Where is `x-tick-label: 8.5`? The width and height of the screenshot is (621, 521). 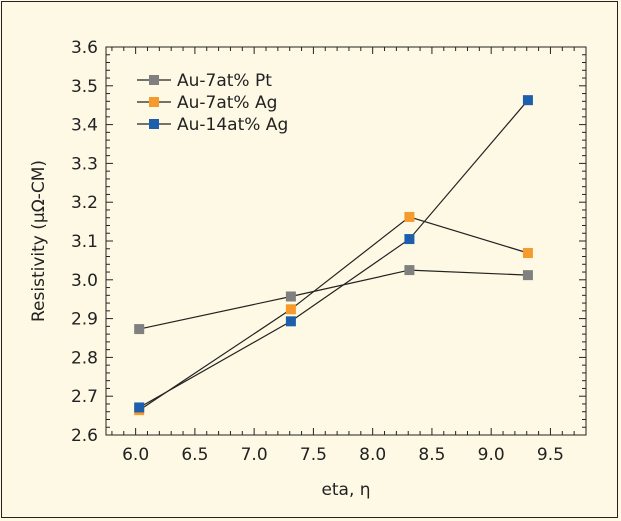
x-tick-label: 8.5 is located at coordinates (431, 455).